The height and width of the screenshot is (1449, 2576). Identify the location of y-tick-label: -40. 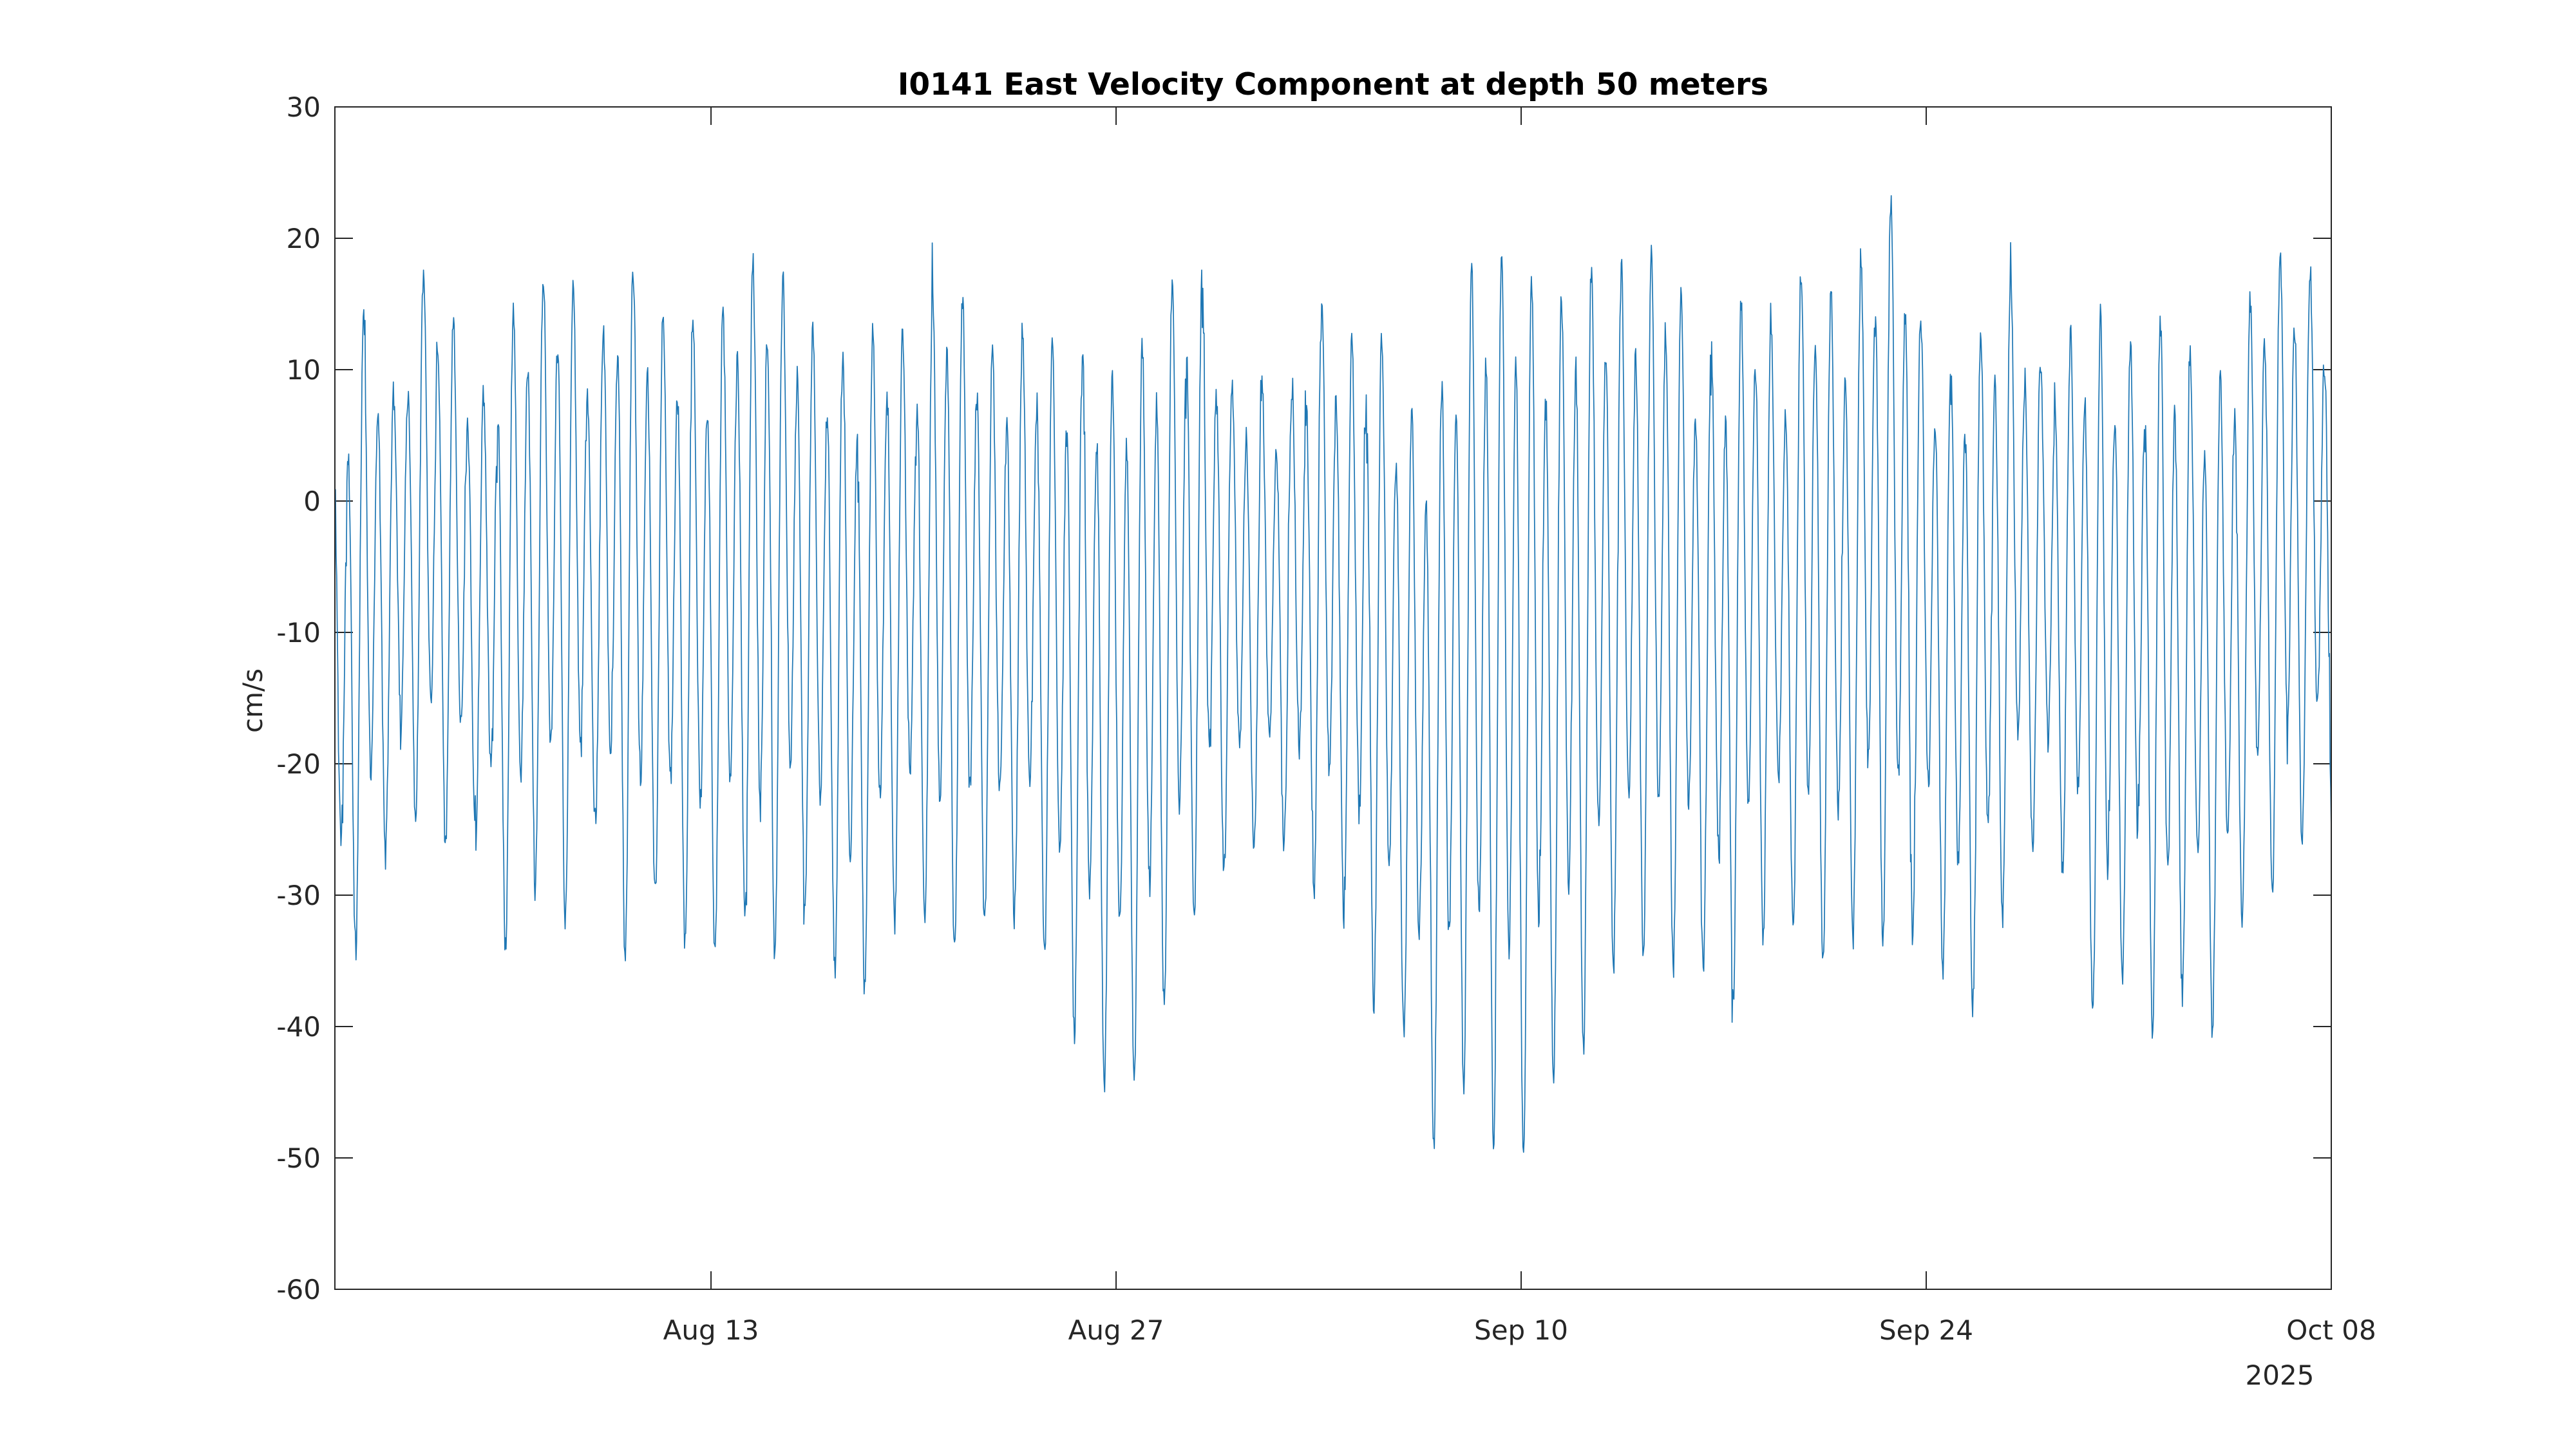
(298, 1027).